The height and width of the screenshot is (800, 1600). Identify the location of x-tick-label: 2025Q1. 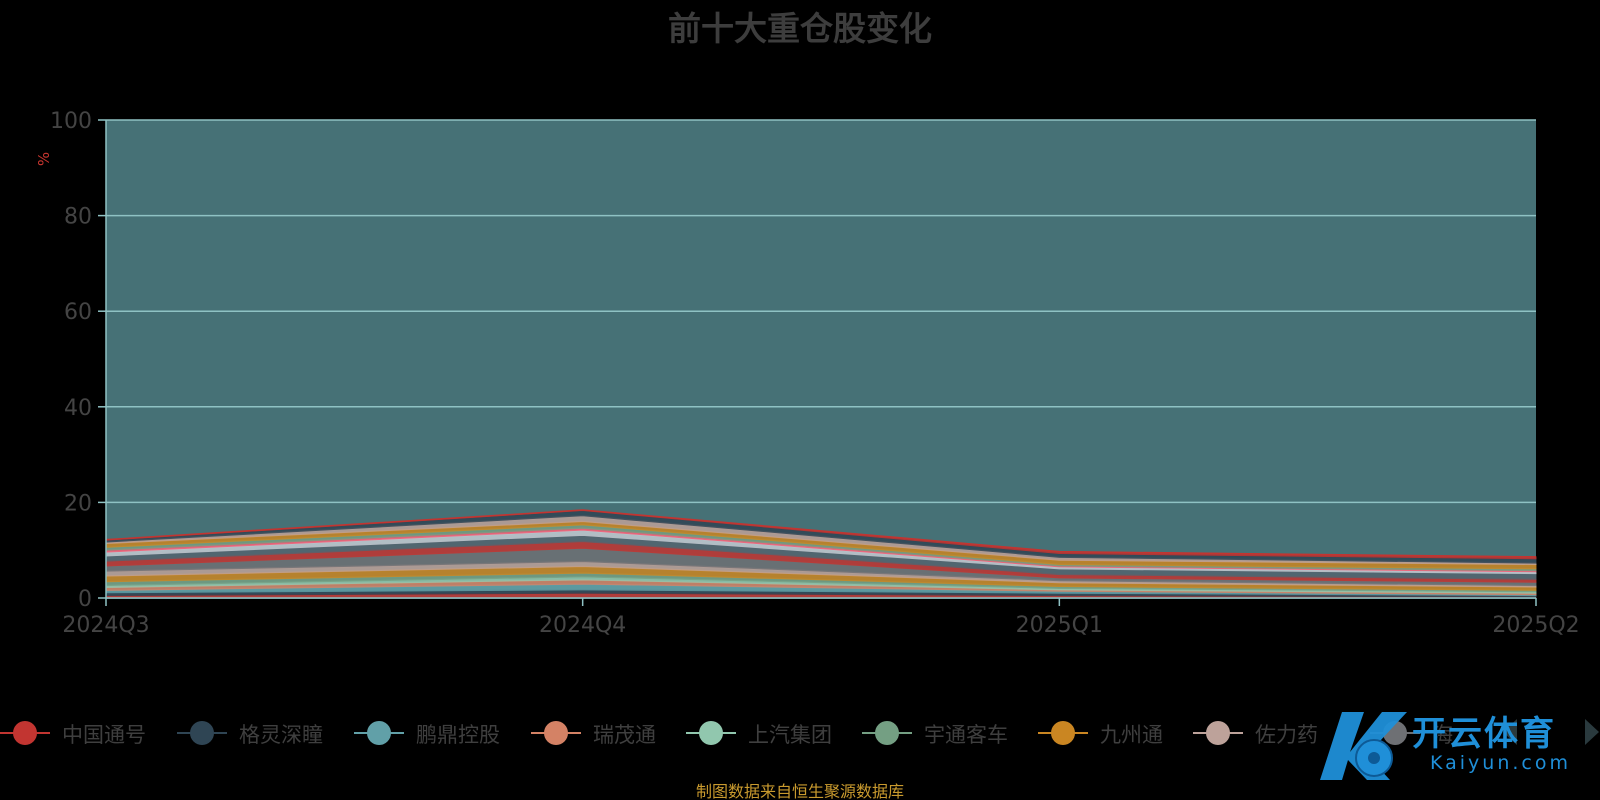
(1059, 625).